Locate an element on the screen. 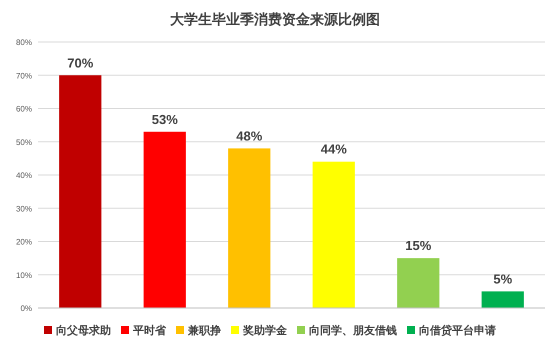  y-tick-label: 60% is located at coordinates (24, 109).